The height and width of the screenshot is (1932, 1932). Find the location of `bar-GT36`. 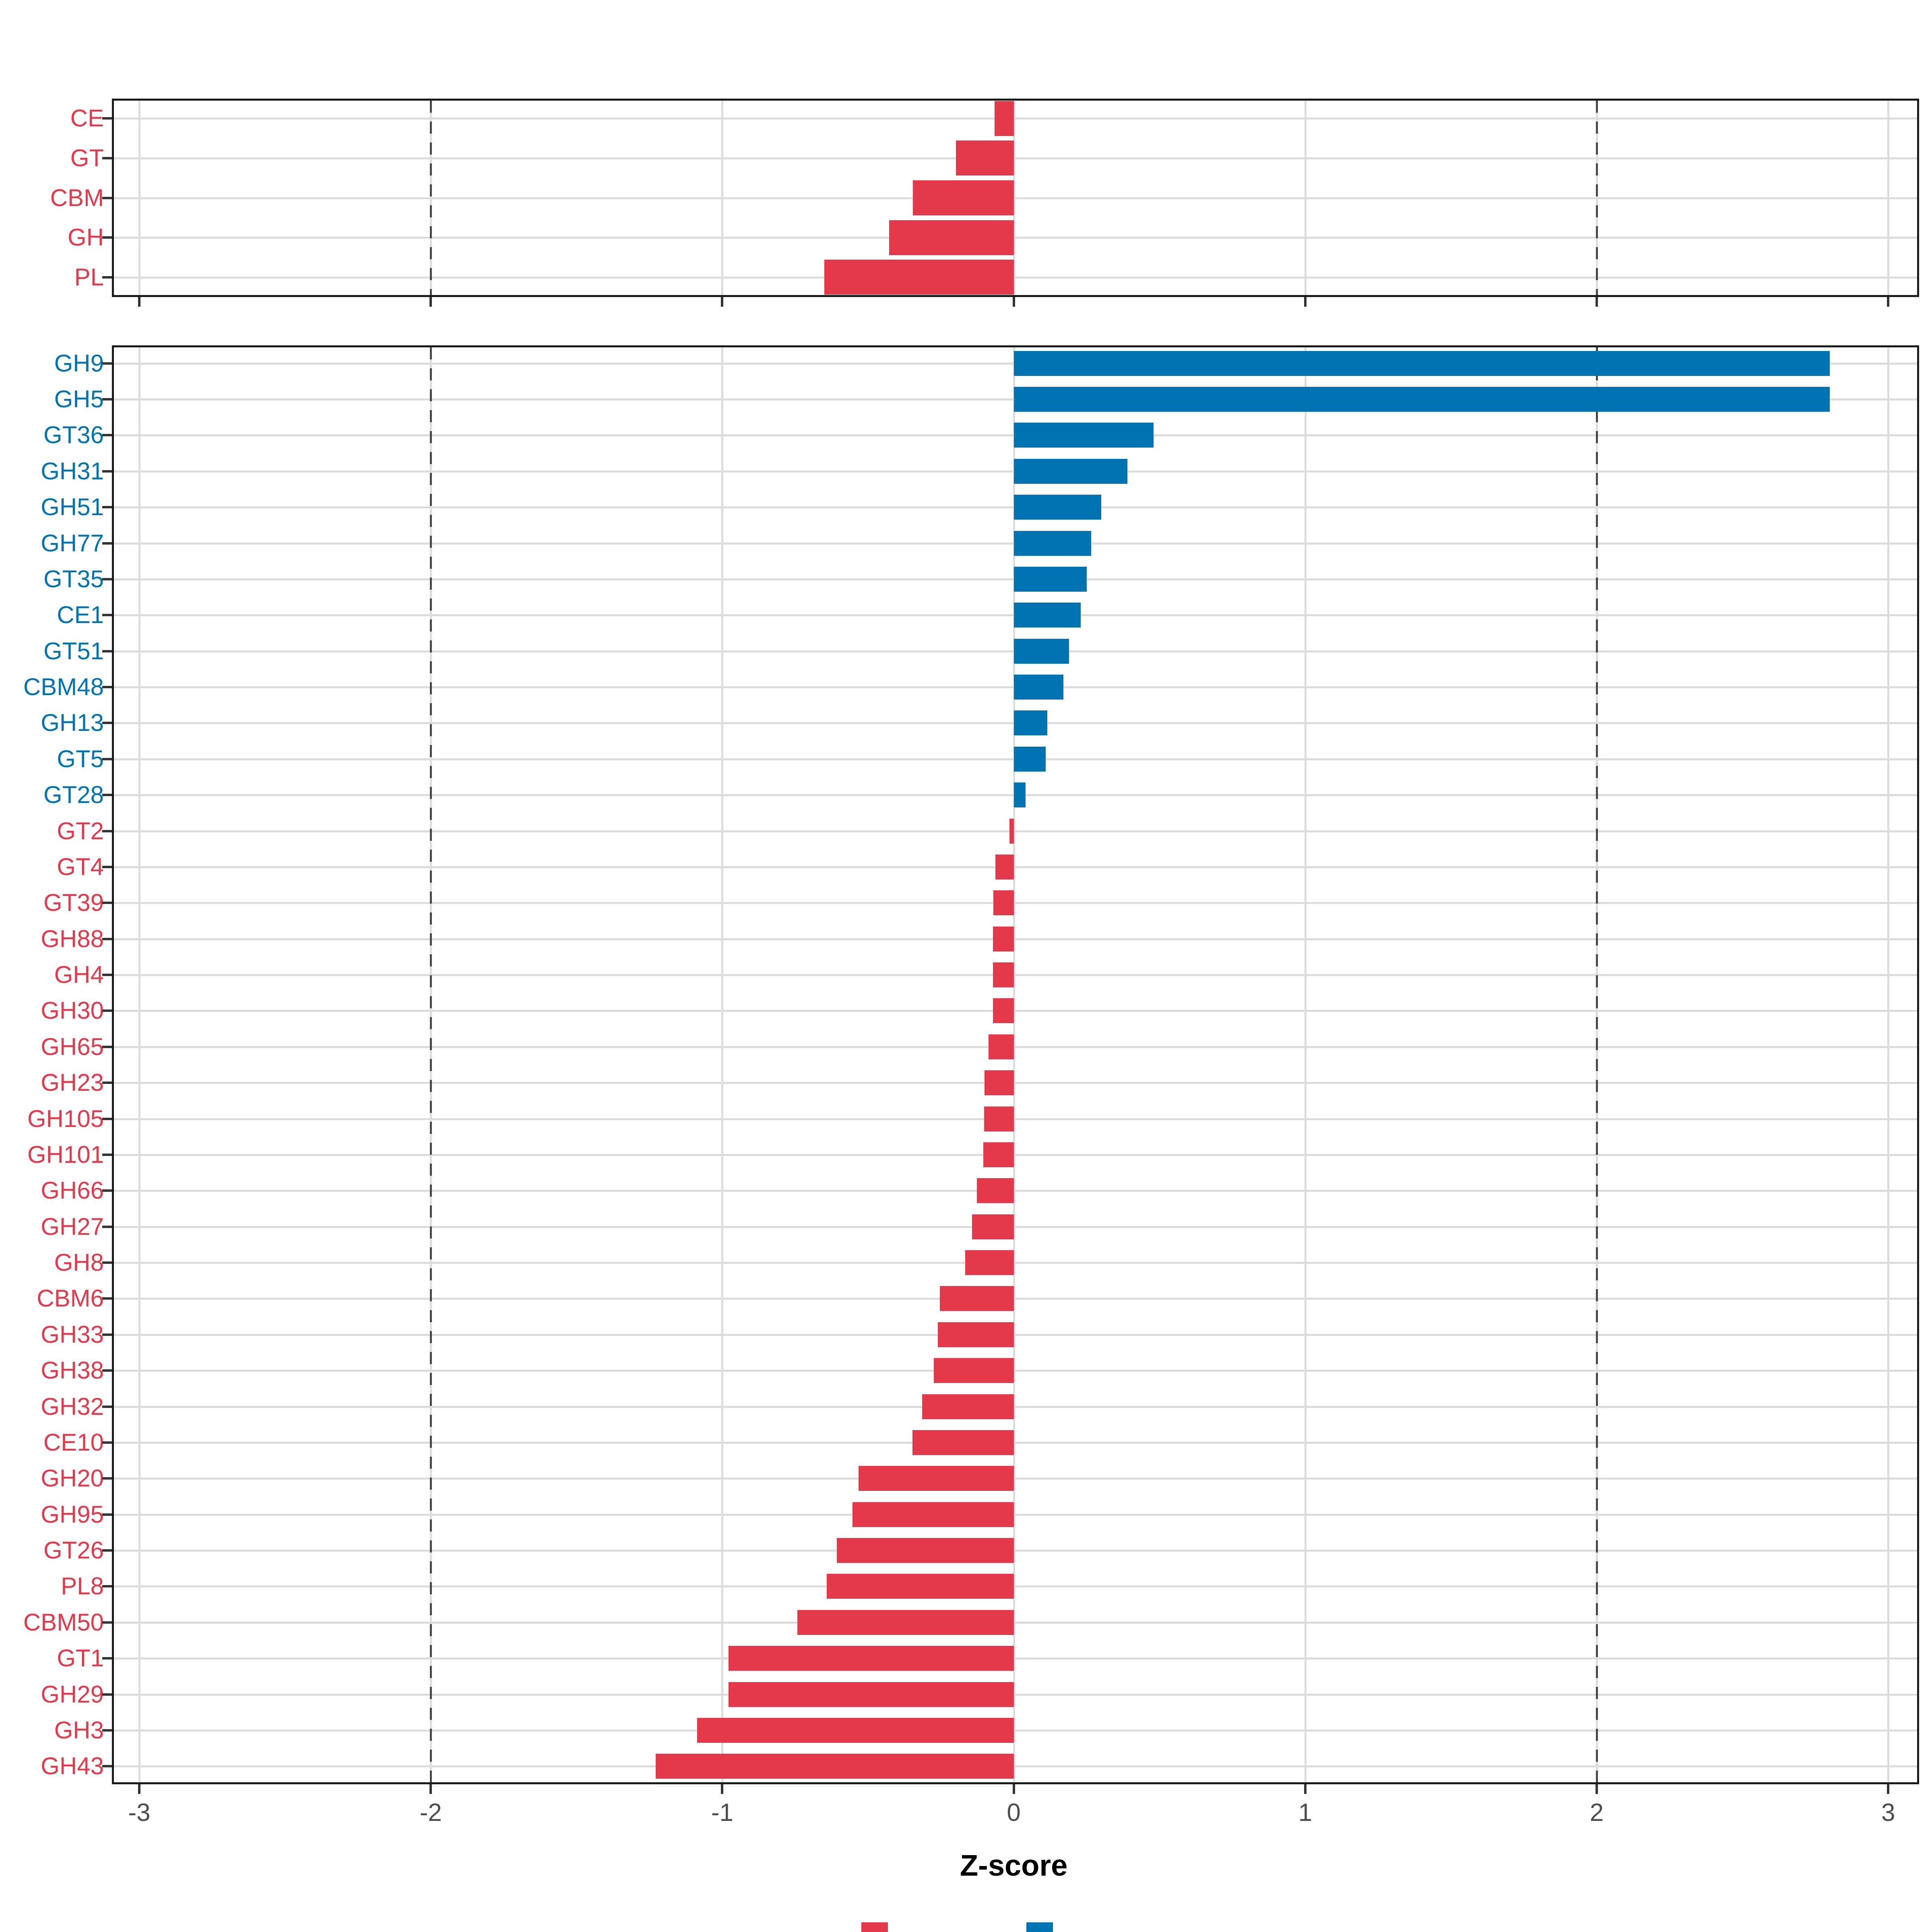

bar-GT36 is located at coordinates (1083, 435).